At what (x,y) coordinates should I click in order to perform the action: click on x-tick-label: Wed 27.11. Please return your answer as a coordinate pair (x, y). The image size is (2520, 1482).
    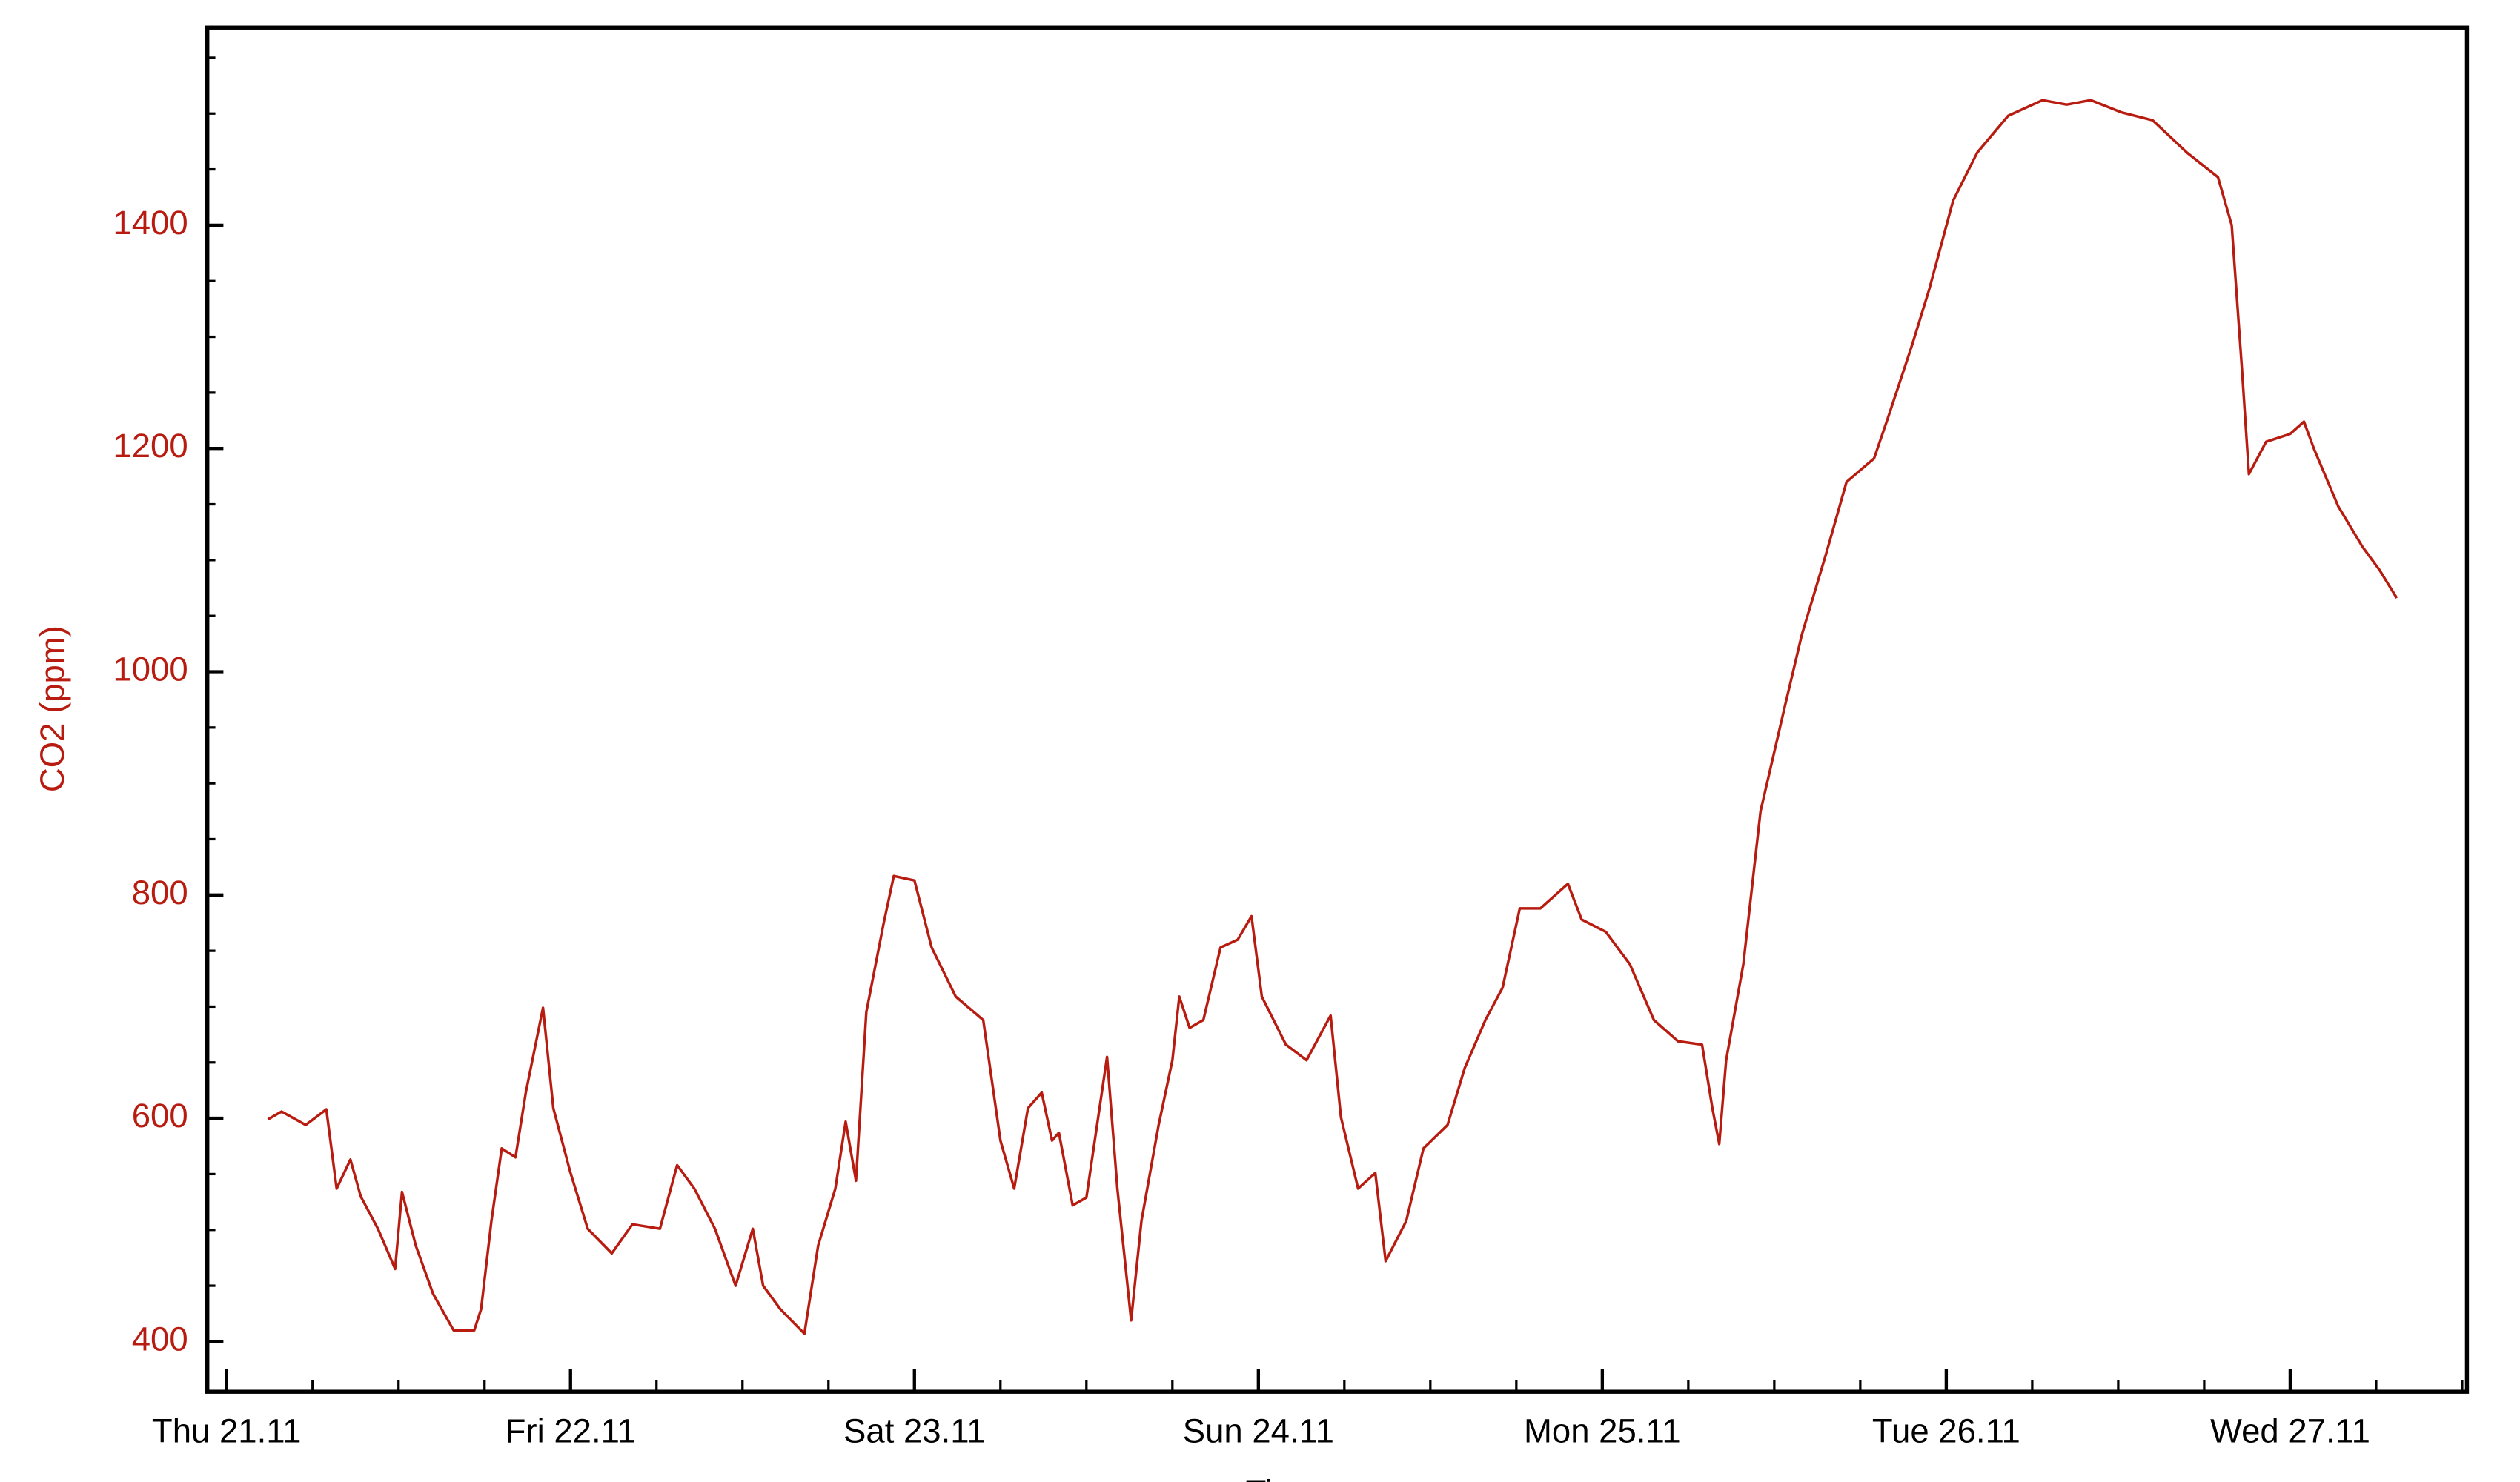
    Looking at the image, I should click on (2290, 1431).